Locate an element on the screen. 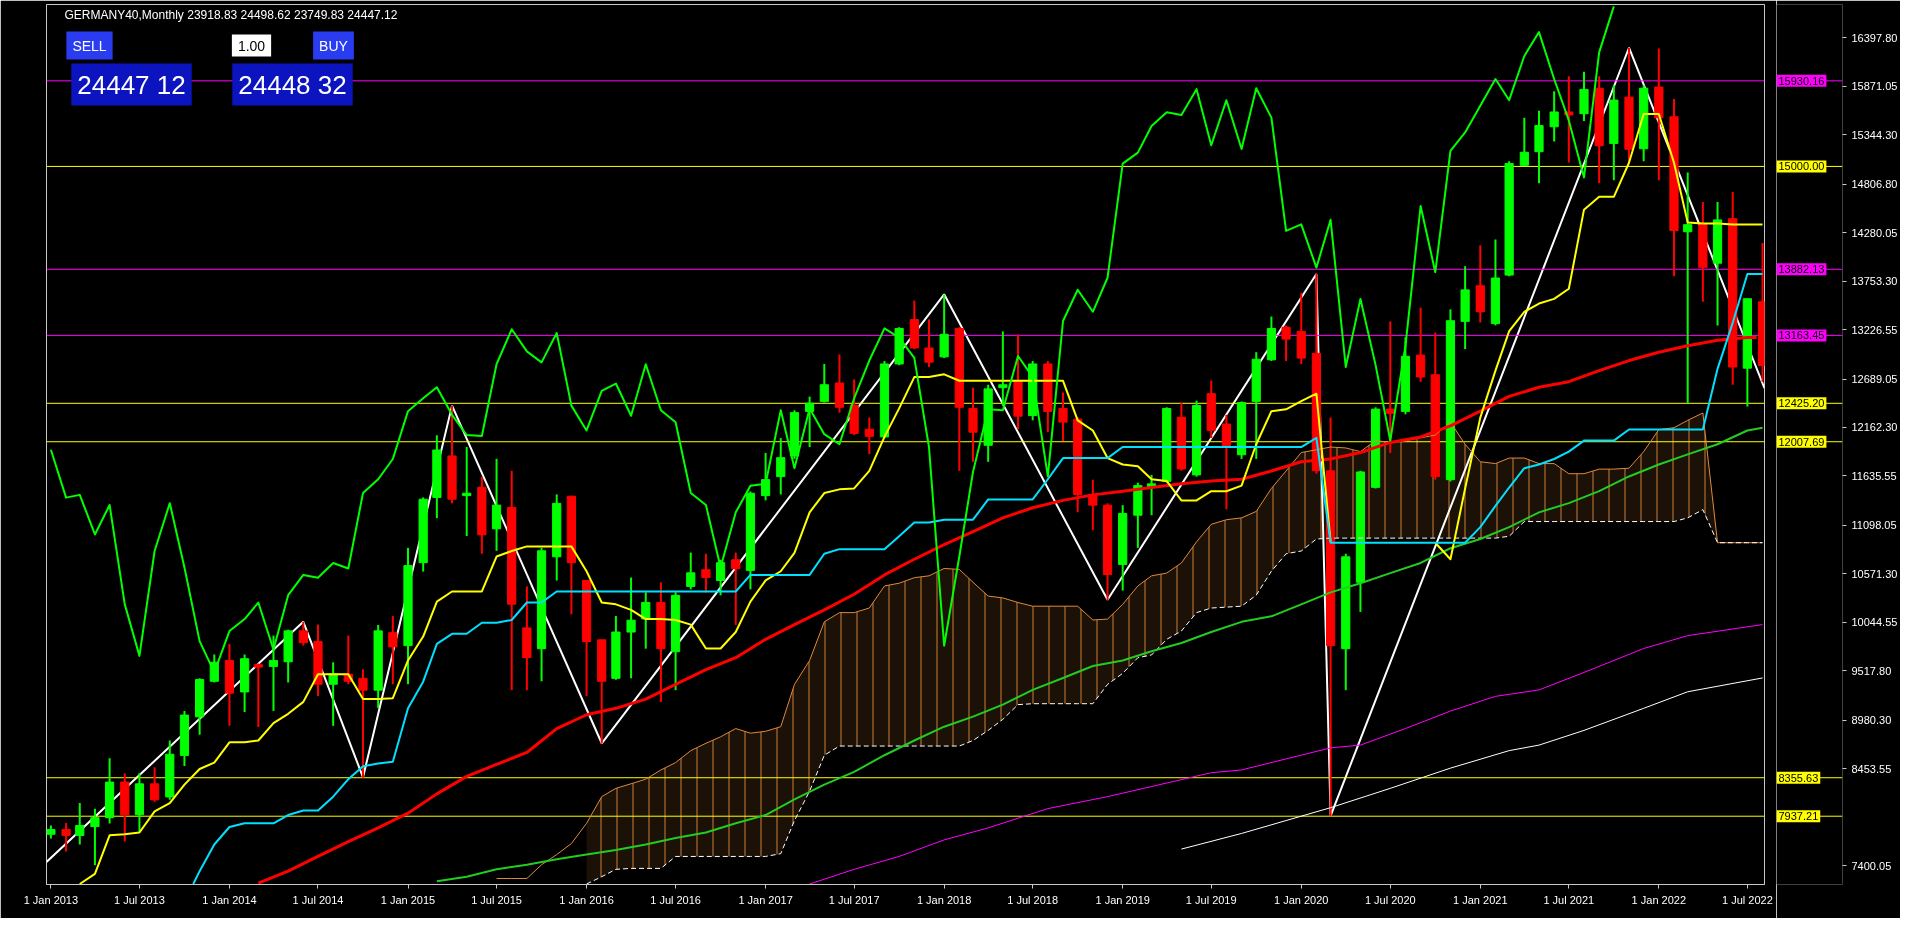 The image size is (1916, 935). y-tick-label: 7400.05 is located at coordinates (1871, 865).